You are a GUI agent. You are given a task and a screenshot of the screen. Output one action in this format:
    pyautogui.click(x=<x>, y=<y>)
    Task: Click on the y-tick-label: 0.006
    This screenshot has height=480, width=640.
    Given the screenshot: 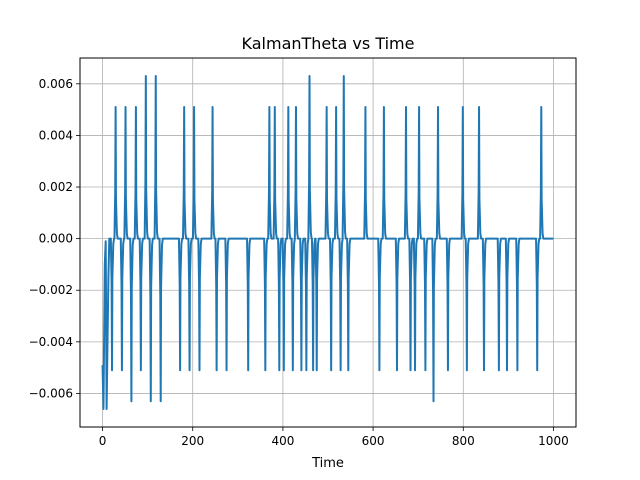 What is the action you would take?
    pyautogui.click(x=56, y=84)
    